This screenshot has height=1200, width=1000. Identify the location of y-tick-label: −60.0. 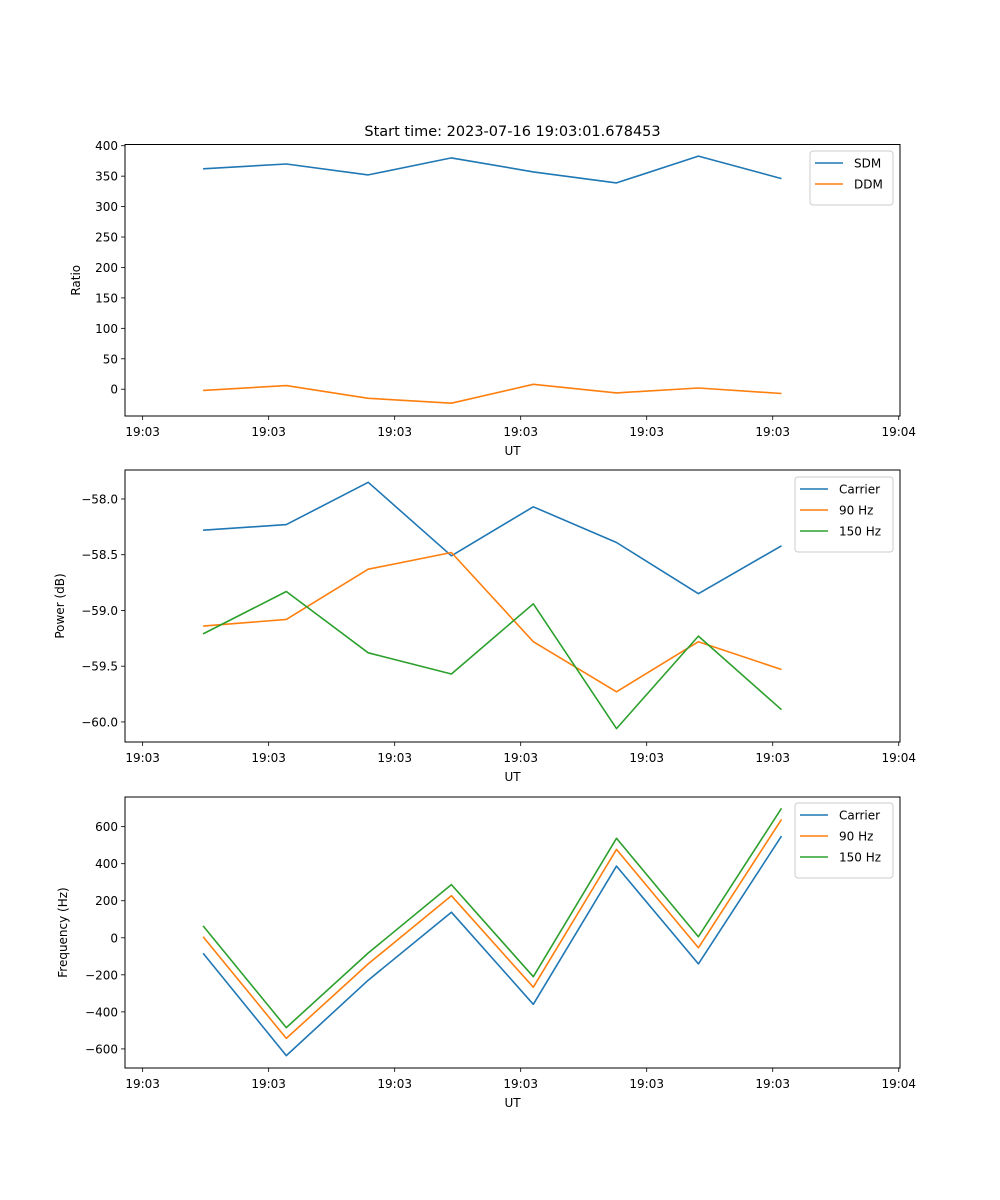
(99, 722).